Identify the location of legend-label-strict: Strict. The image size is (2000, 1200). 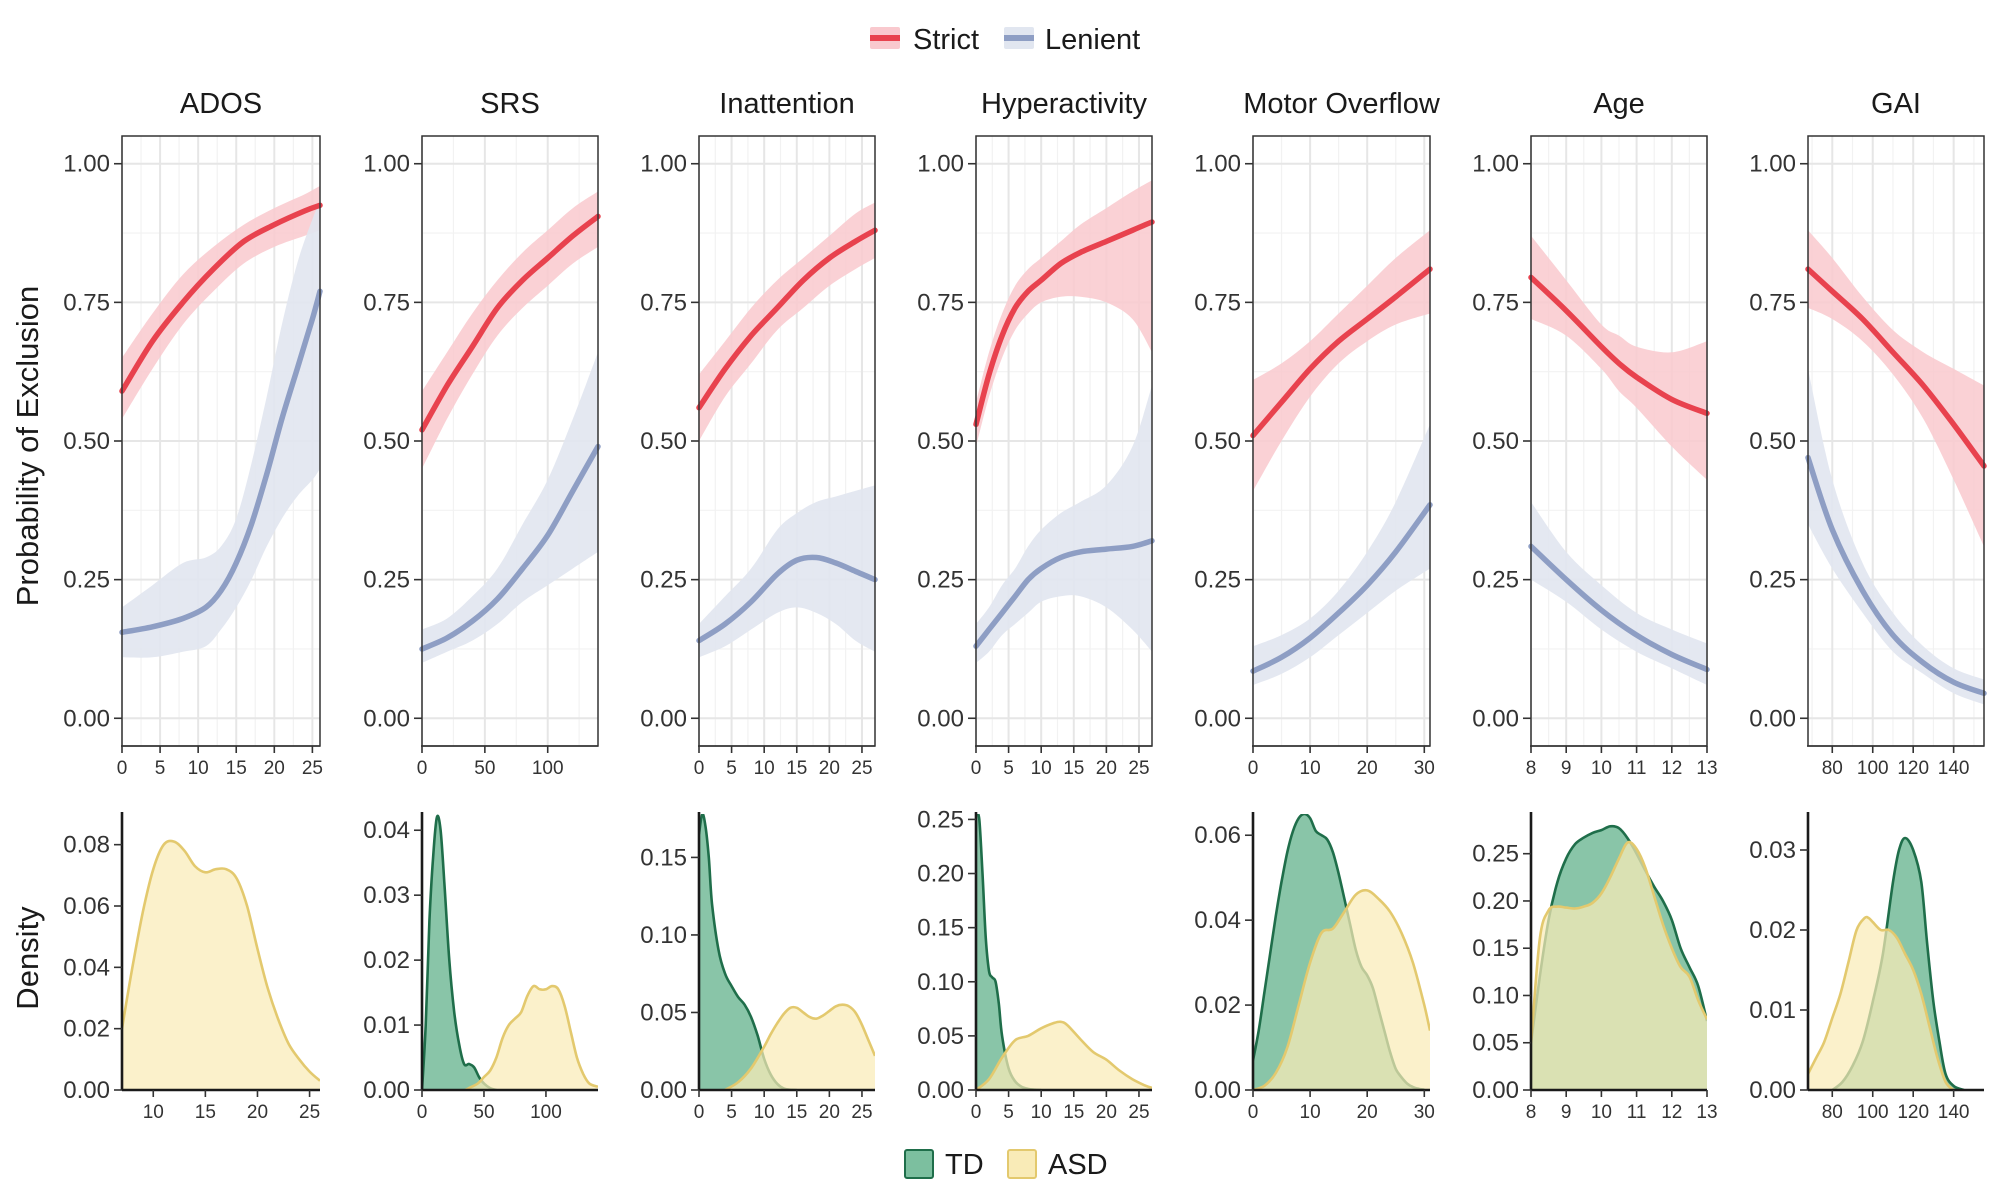
(946, 40).